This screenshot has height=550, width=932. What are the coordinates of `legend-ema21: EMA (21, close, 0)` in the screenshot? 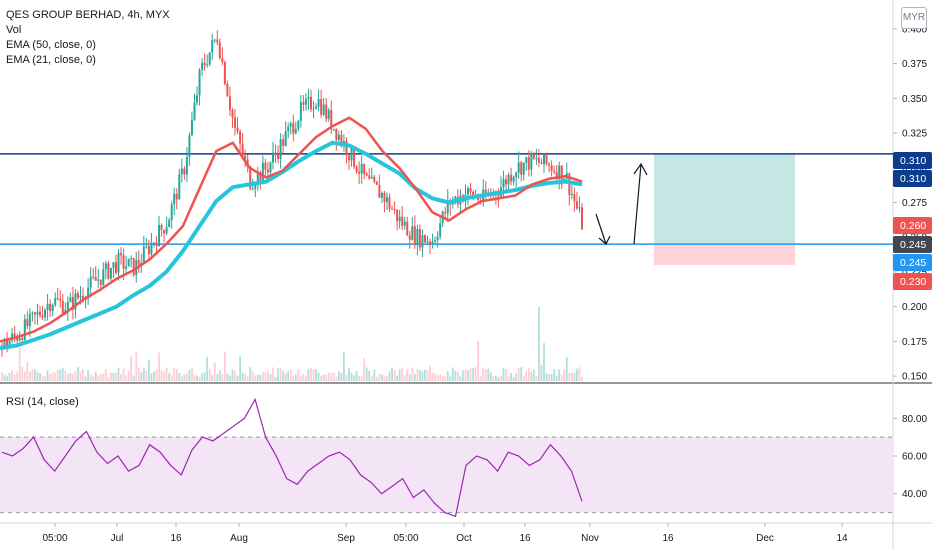 It's located at (51, 60).